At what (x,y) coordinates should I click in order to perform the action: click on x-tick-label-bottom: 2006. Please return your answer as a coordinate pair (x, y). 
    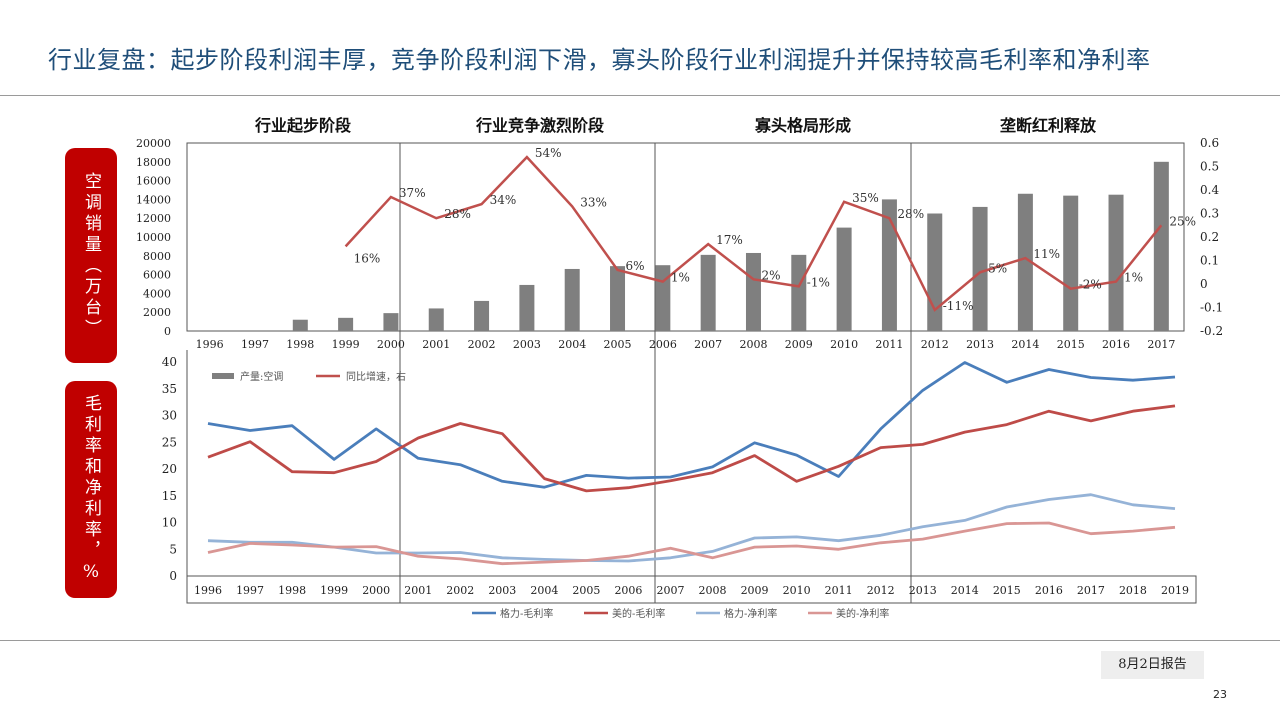
    Looking at the image, I should click on (628, 590).